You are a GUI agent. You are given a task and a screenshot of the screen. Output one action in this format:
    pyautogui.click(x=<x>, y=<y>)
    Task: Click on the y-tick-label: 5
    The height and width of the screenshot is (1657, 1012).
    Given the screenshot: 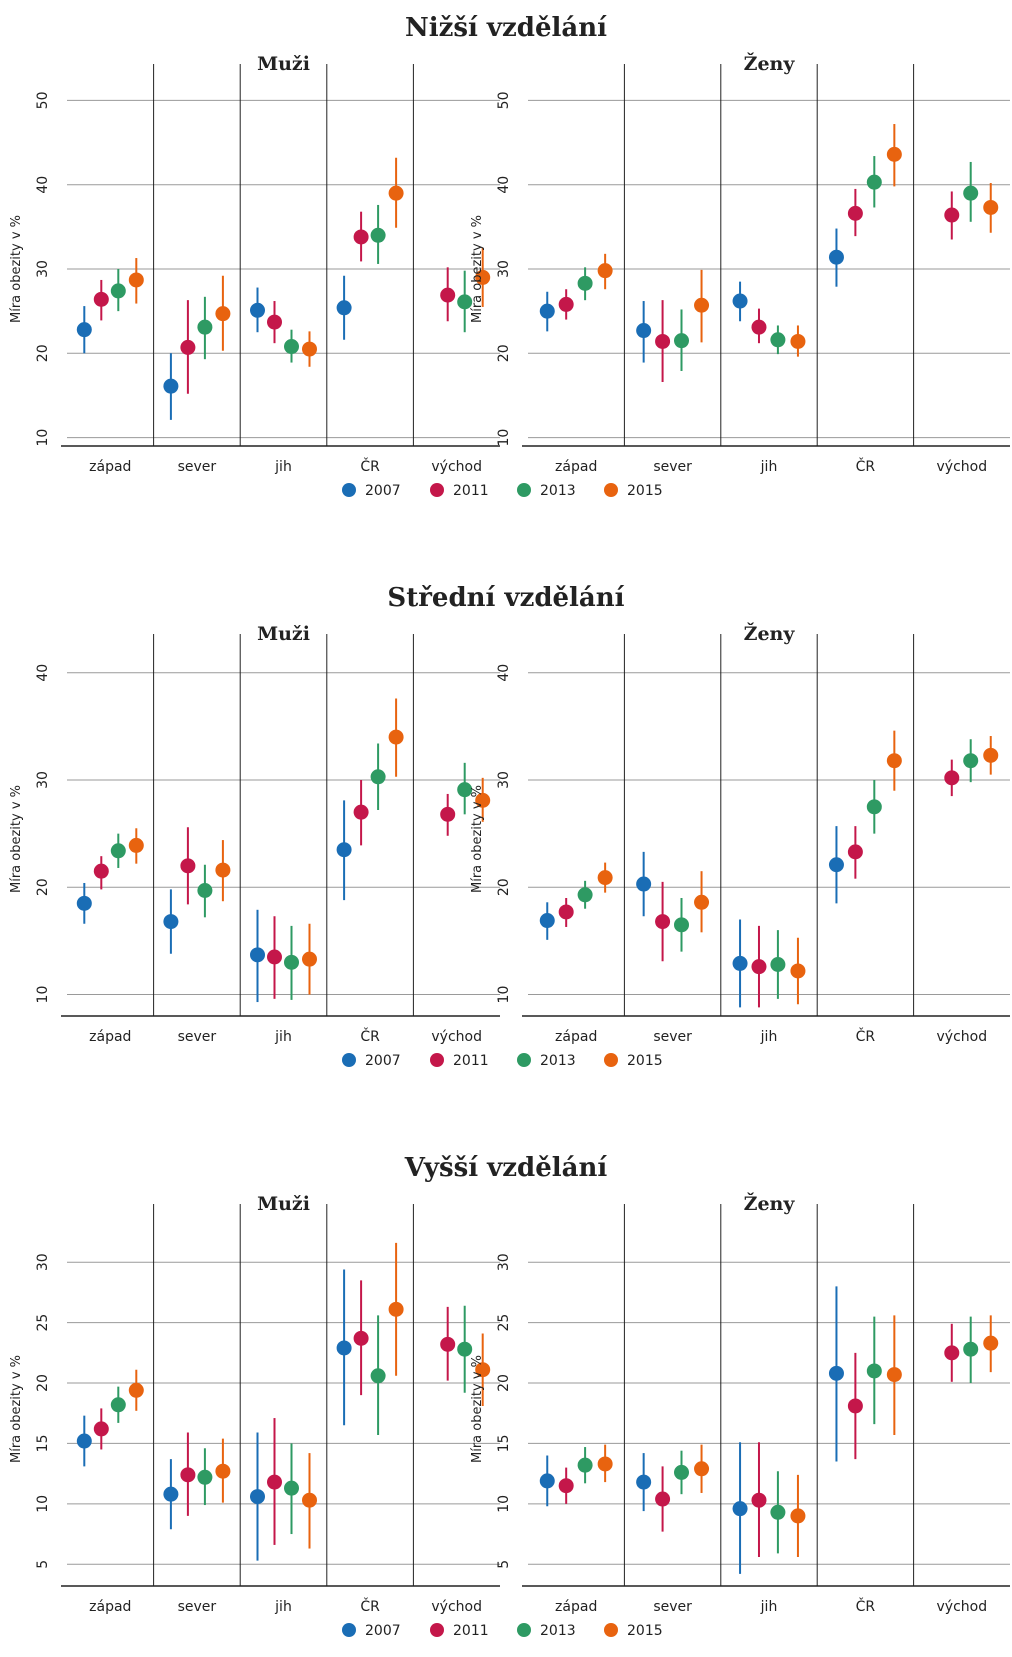 What is the action you would take?
    pyautogui.click(x=43, y=1564)
    